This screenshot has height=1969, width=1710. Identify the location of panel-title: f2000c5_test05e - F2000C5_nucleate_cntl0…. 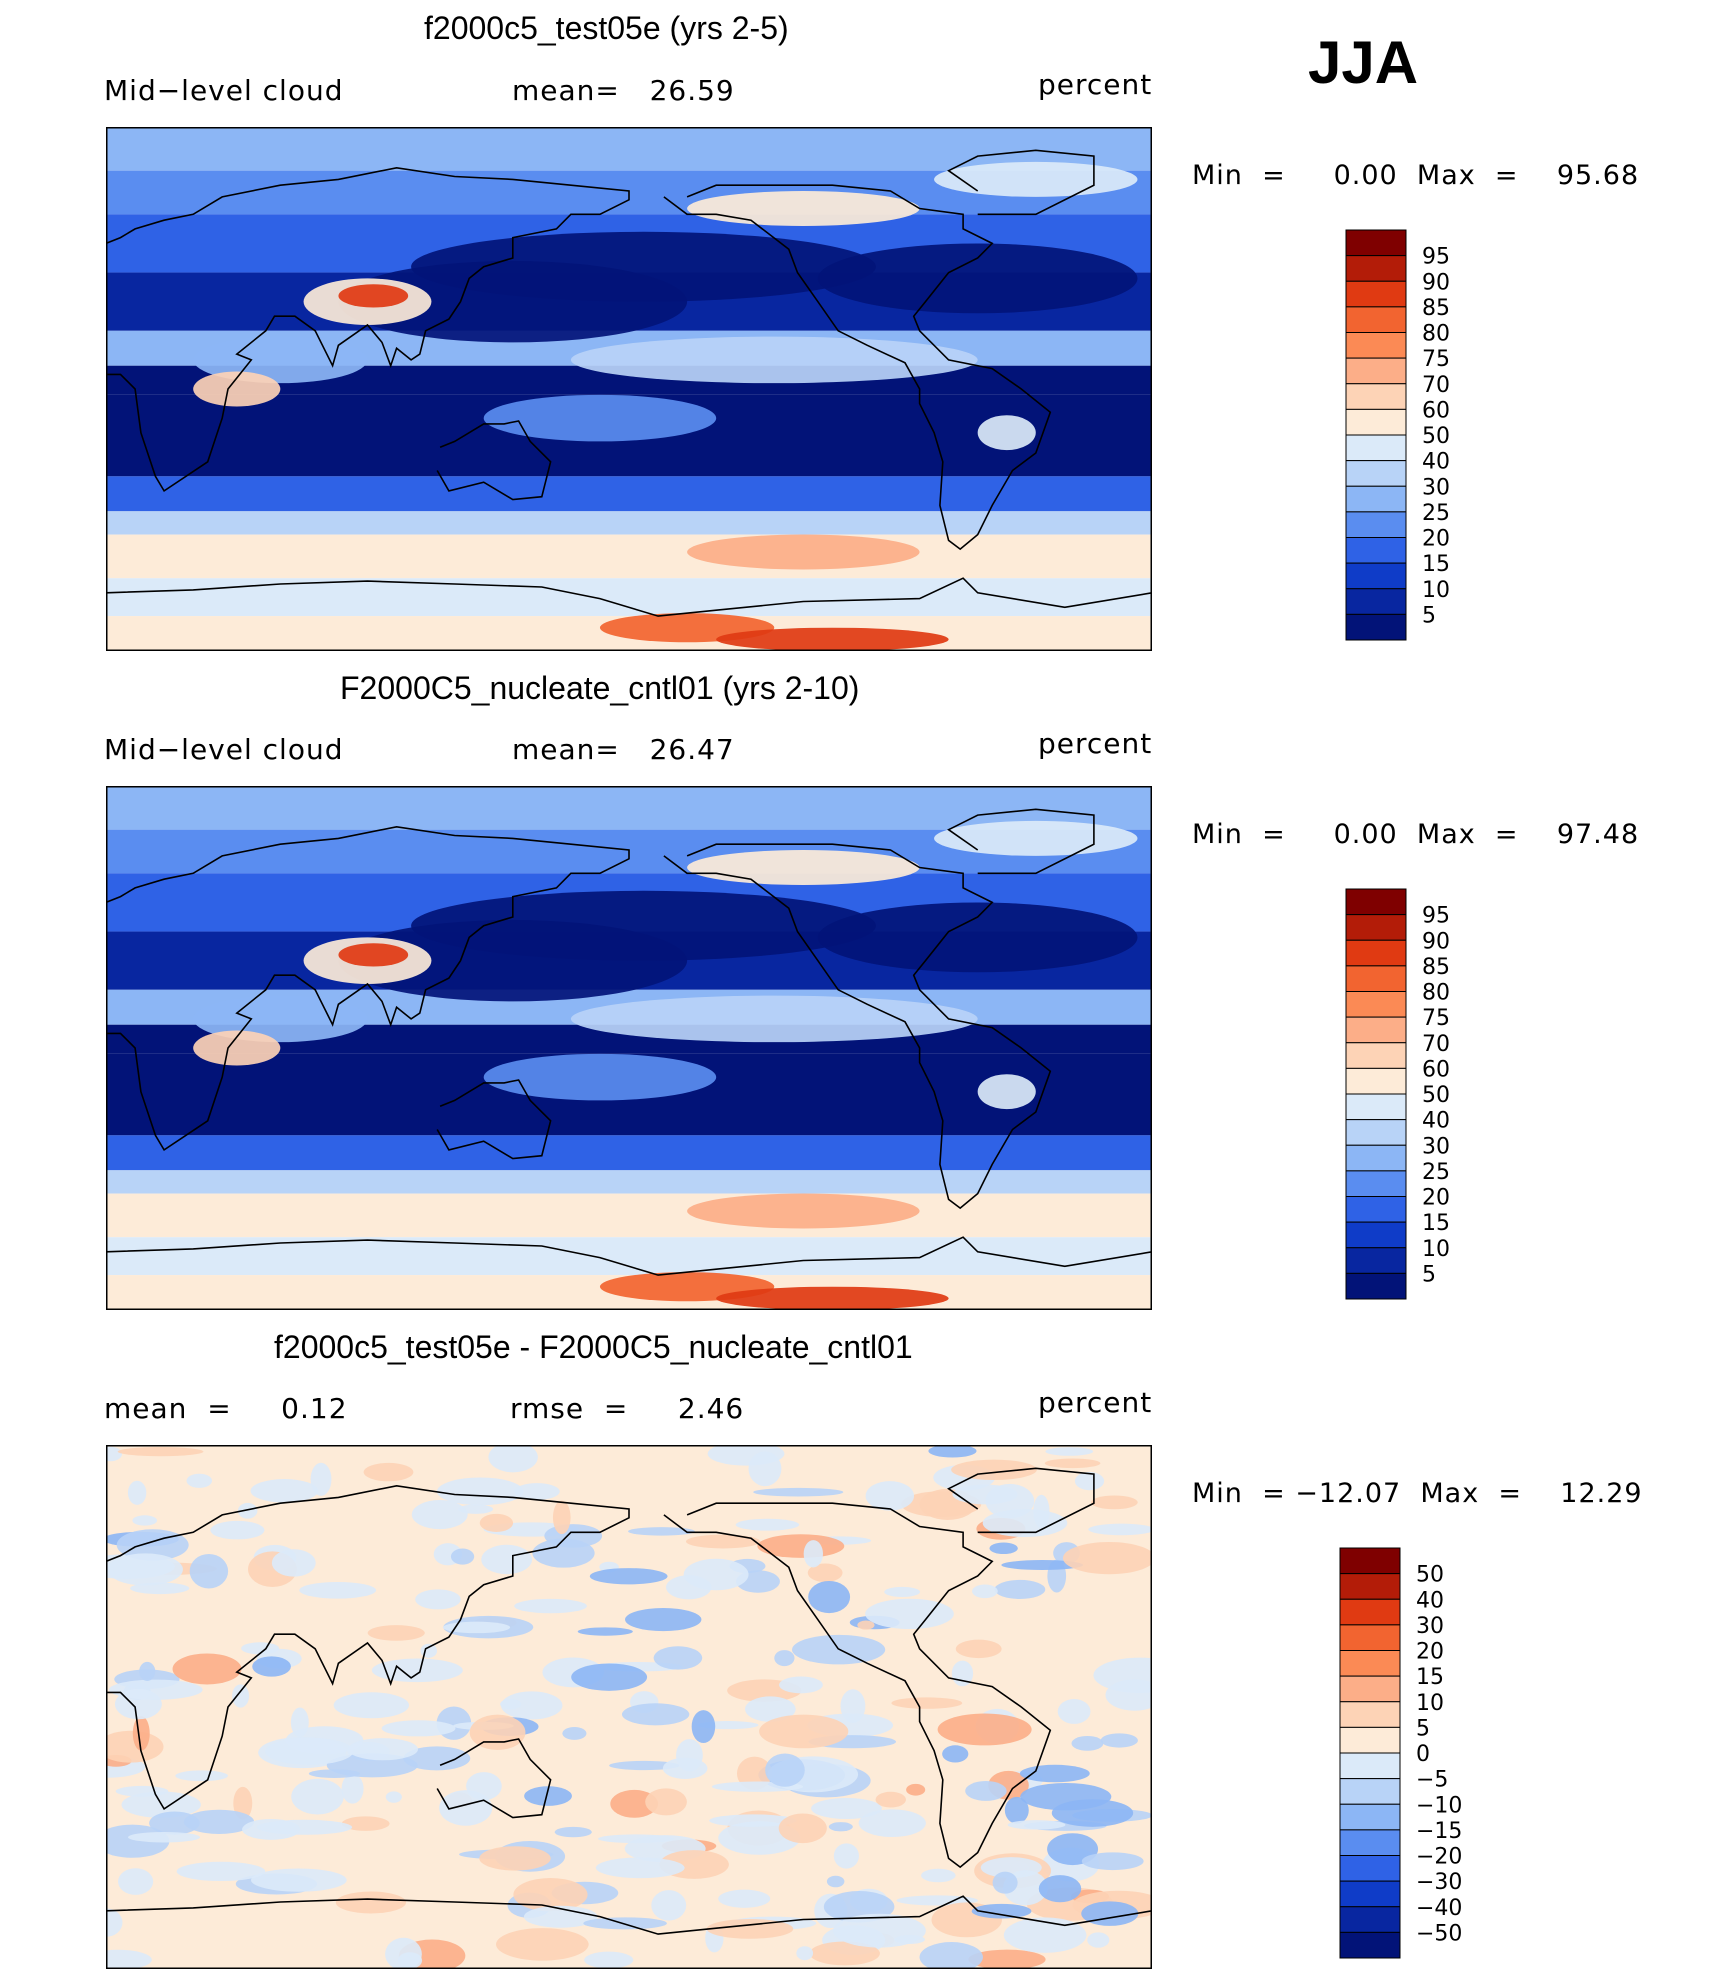
(593, 1347).